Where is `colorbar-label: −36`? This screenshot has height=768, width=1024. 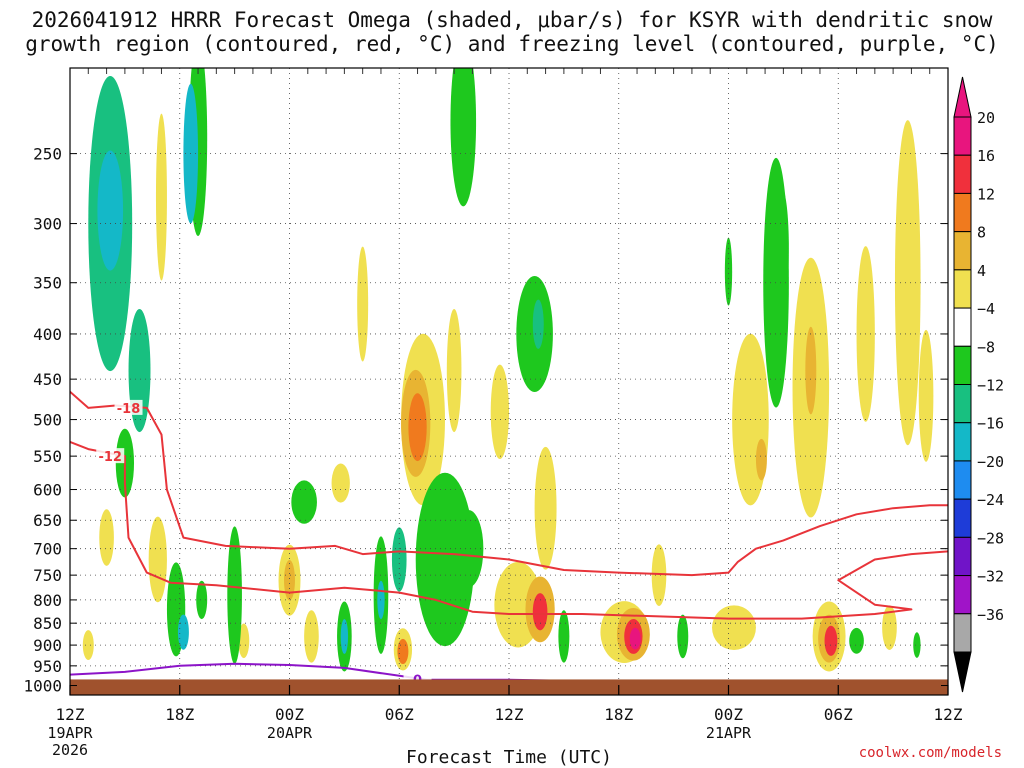 colorbar-label: −36 is located at coordinates (990, 615).